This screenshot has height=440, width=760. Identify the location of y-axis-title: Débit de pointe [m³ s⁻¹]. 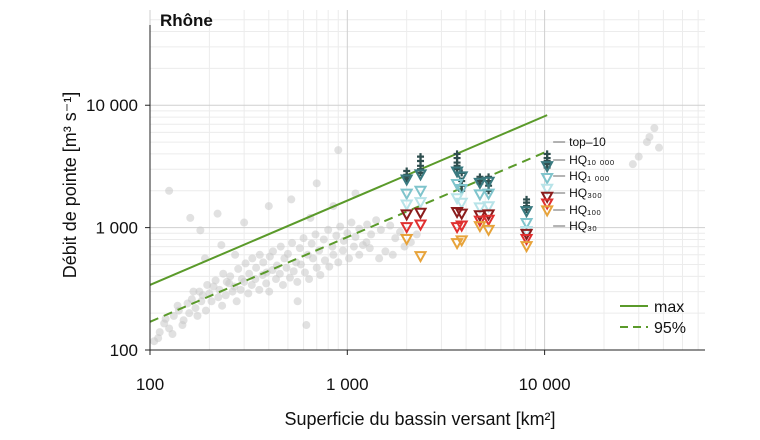
(70, 185).